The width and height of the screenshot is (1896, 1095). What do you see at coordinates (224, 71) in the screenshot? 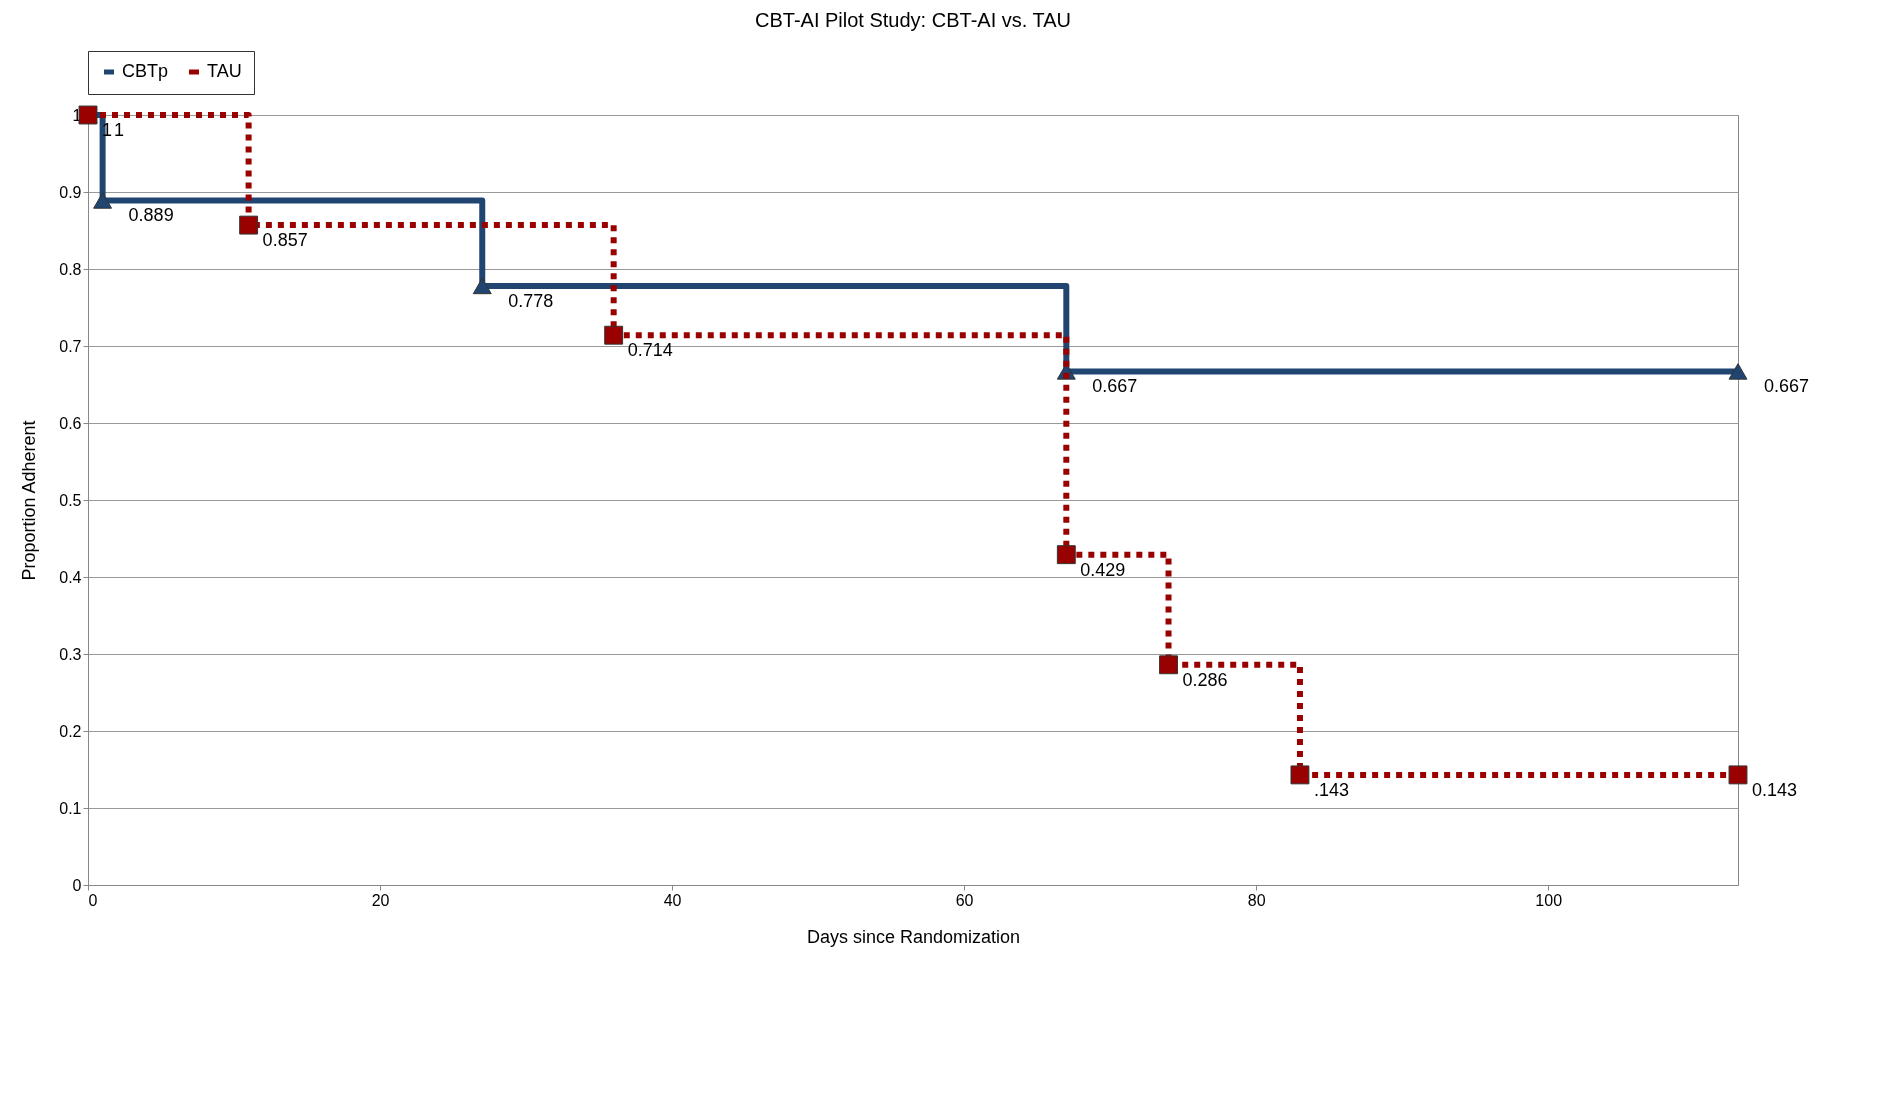
I see `legend-label: TAU` at bounding box center [224, 71].